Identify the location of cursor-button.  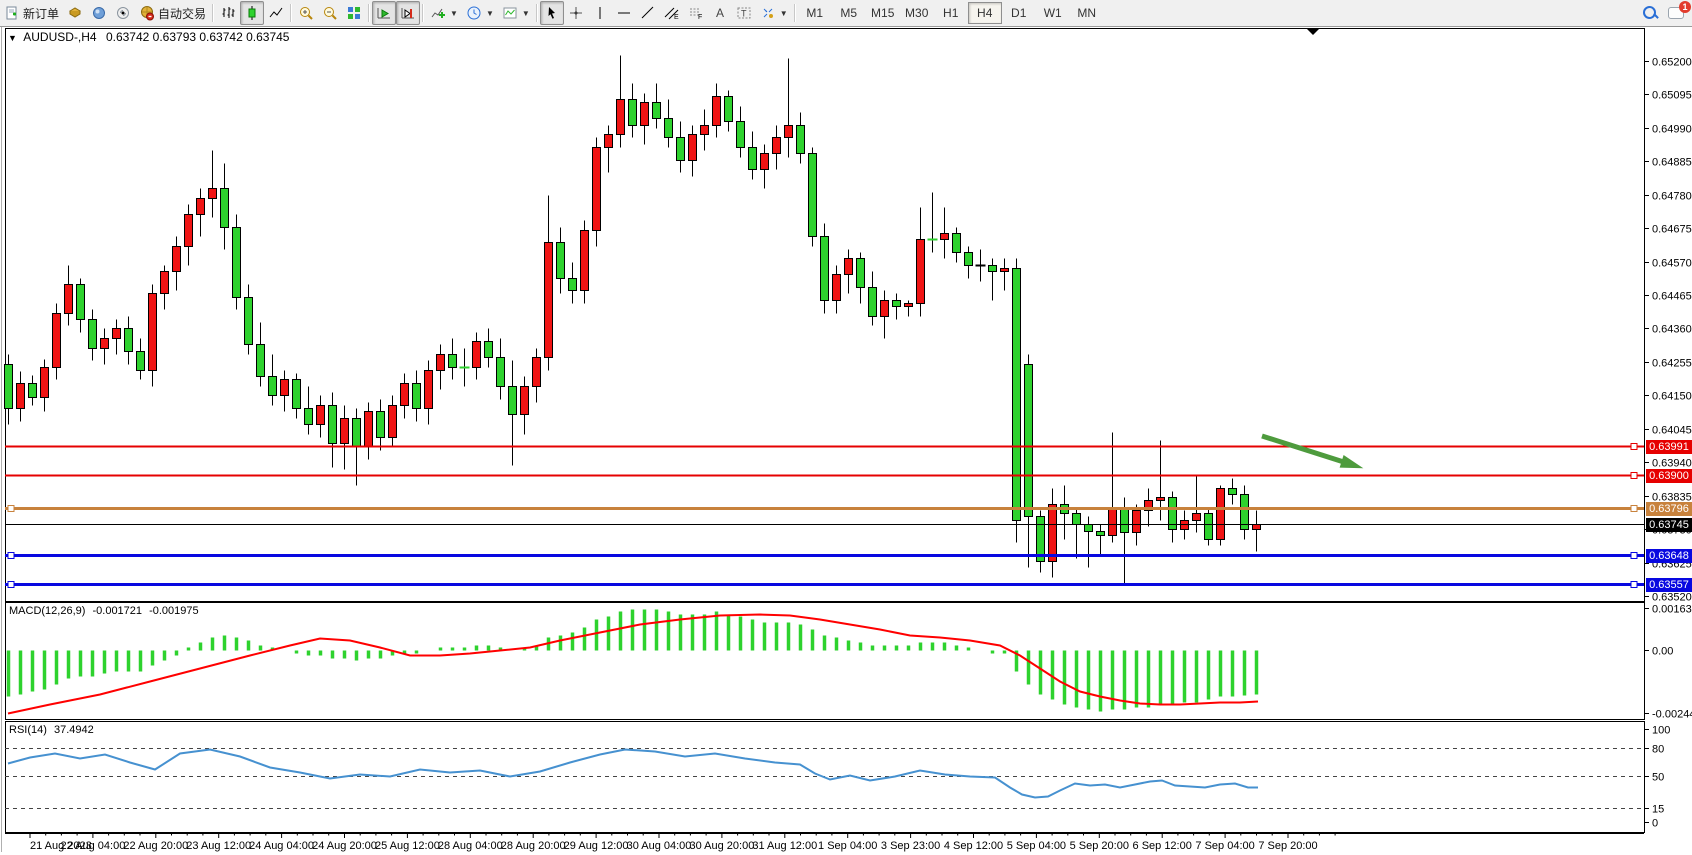
(551, 13).